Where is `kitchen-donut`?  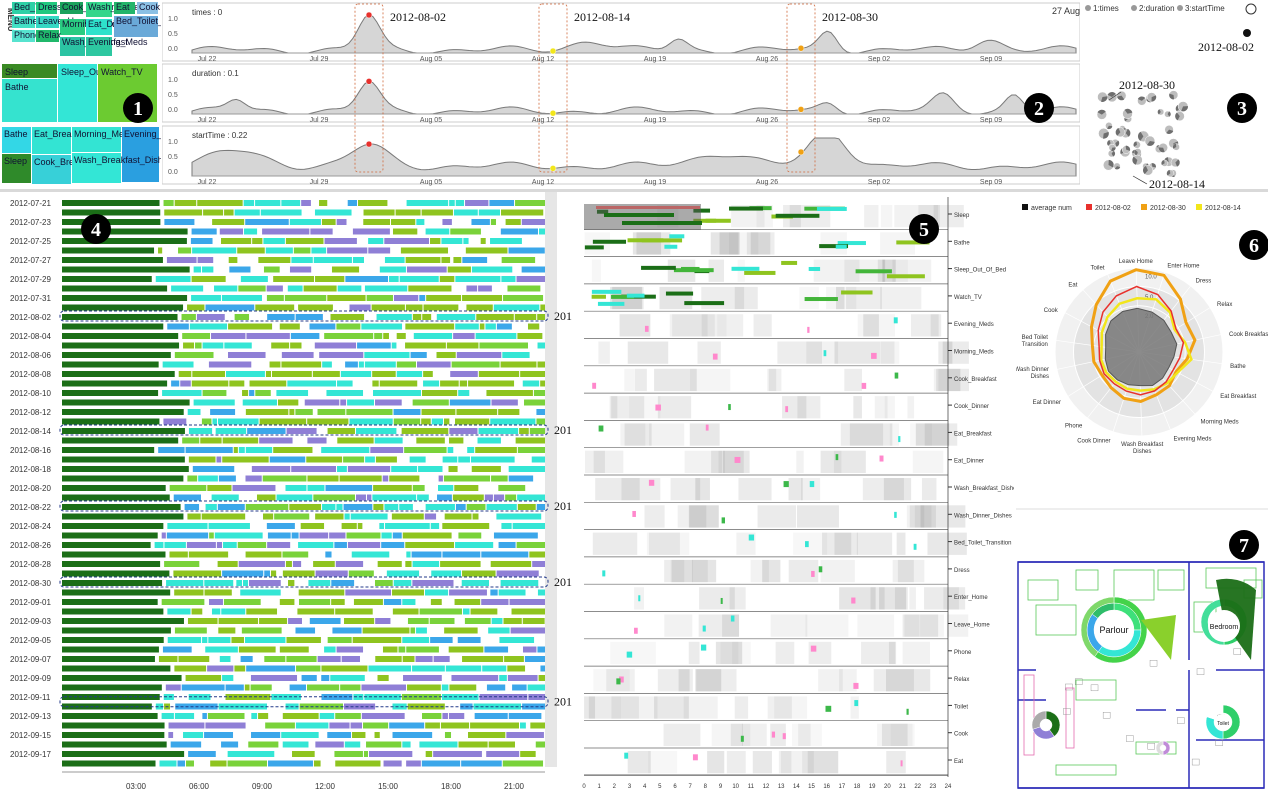 kitchen-donut is located at coordinates (1046, 725).